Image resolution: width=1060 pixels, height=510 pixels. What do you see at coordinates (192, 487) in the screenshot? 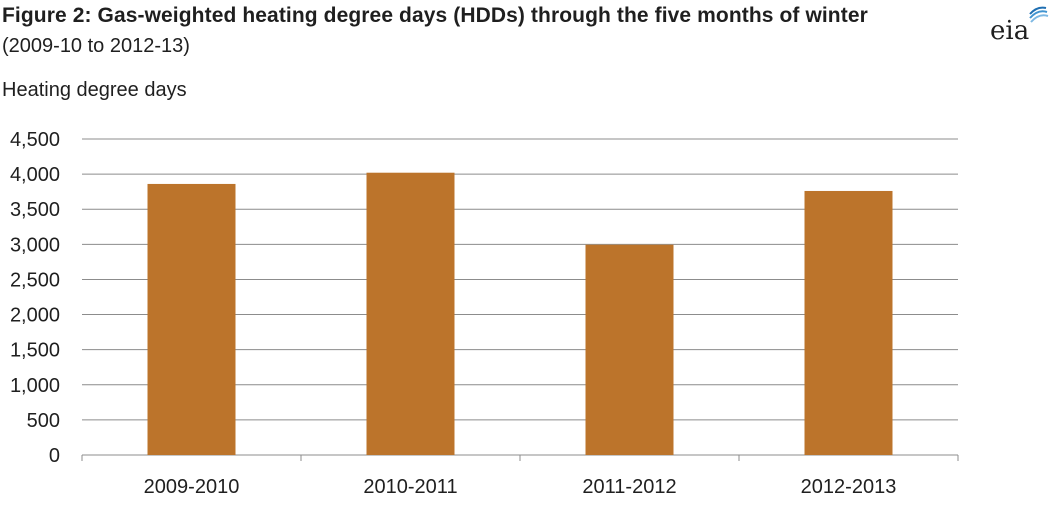
I see `x-tick-label: 2009-2010` at bounding box center [192, 487].